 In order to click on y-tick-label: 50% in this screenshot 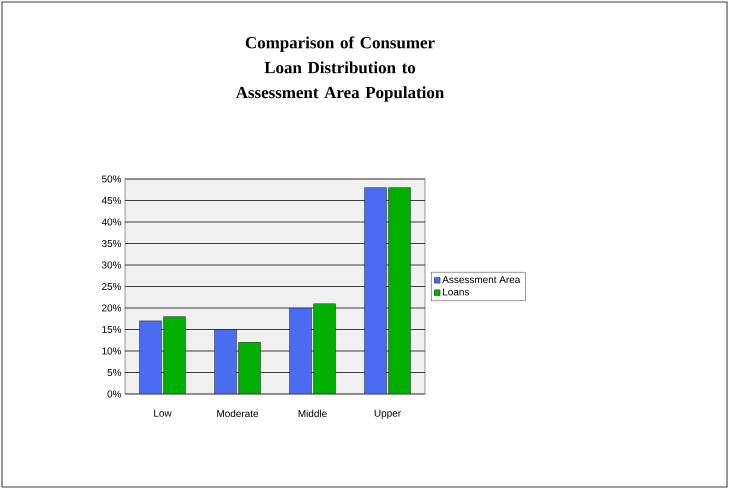, I will do `click(112, 179)`.